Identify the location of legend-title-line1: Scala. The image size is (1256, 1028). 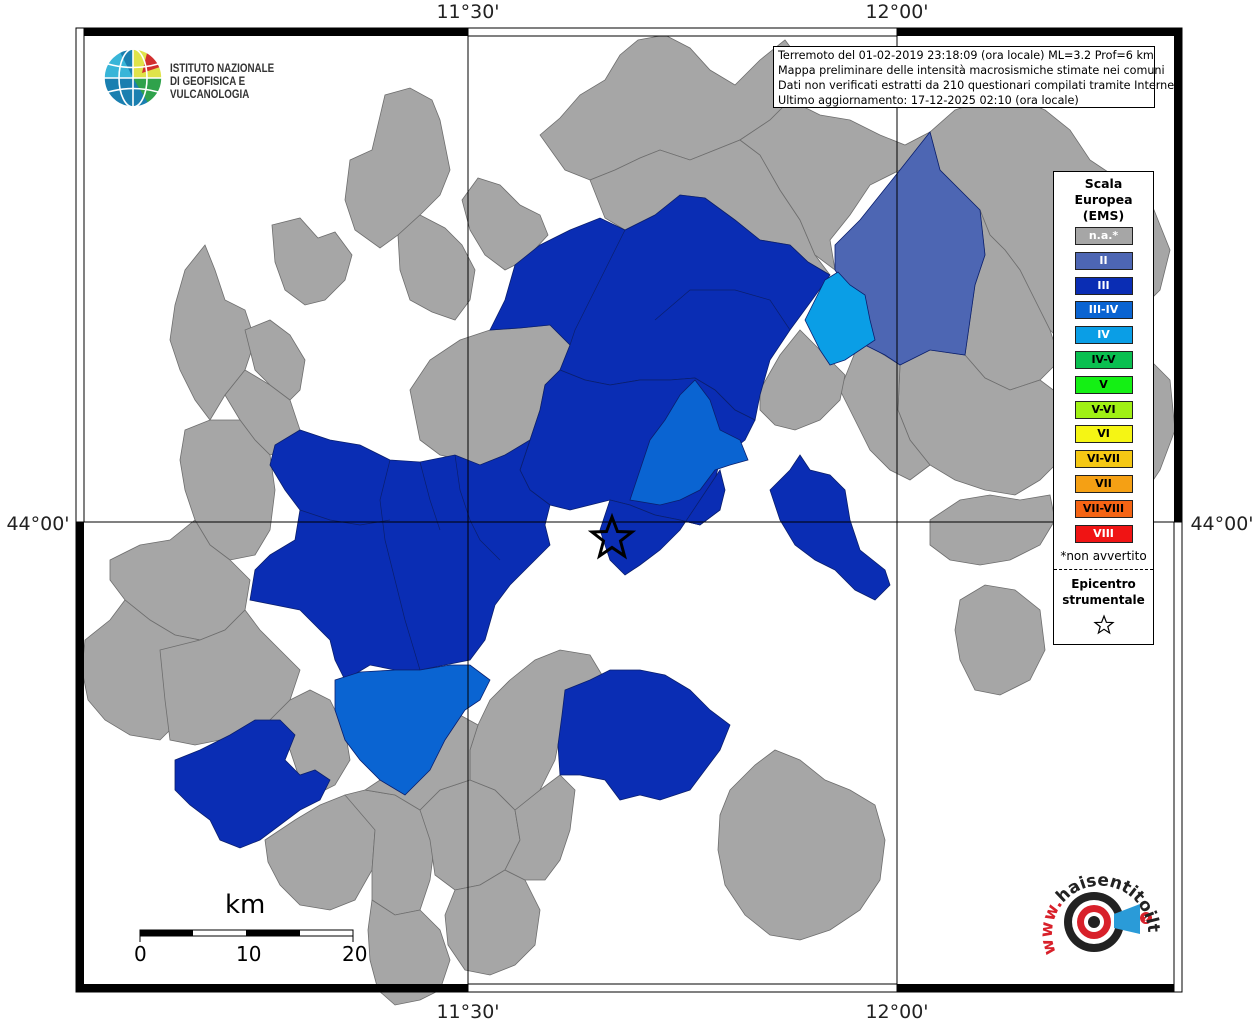
(1103, 183).